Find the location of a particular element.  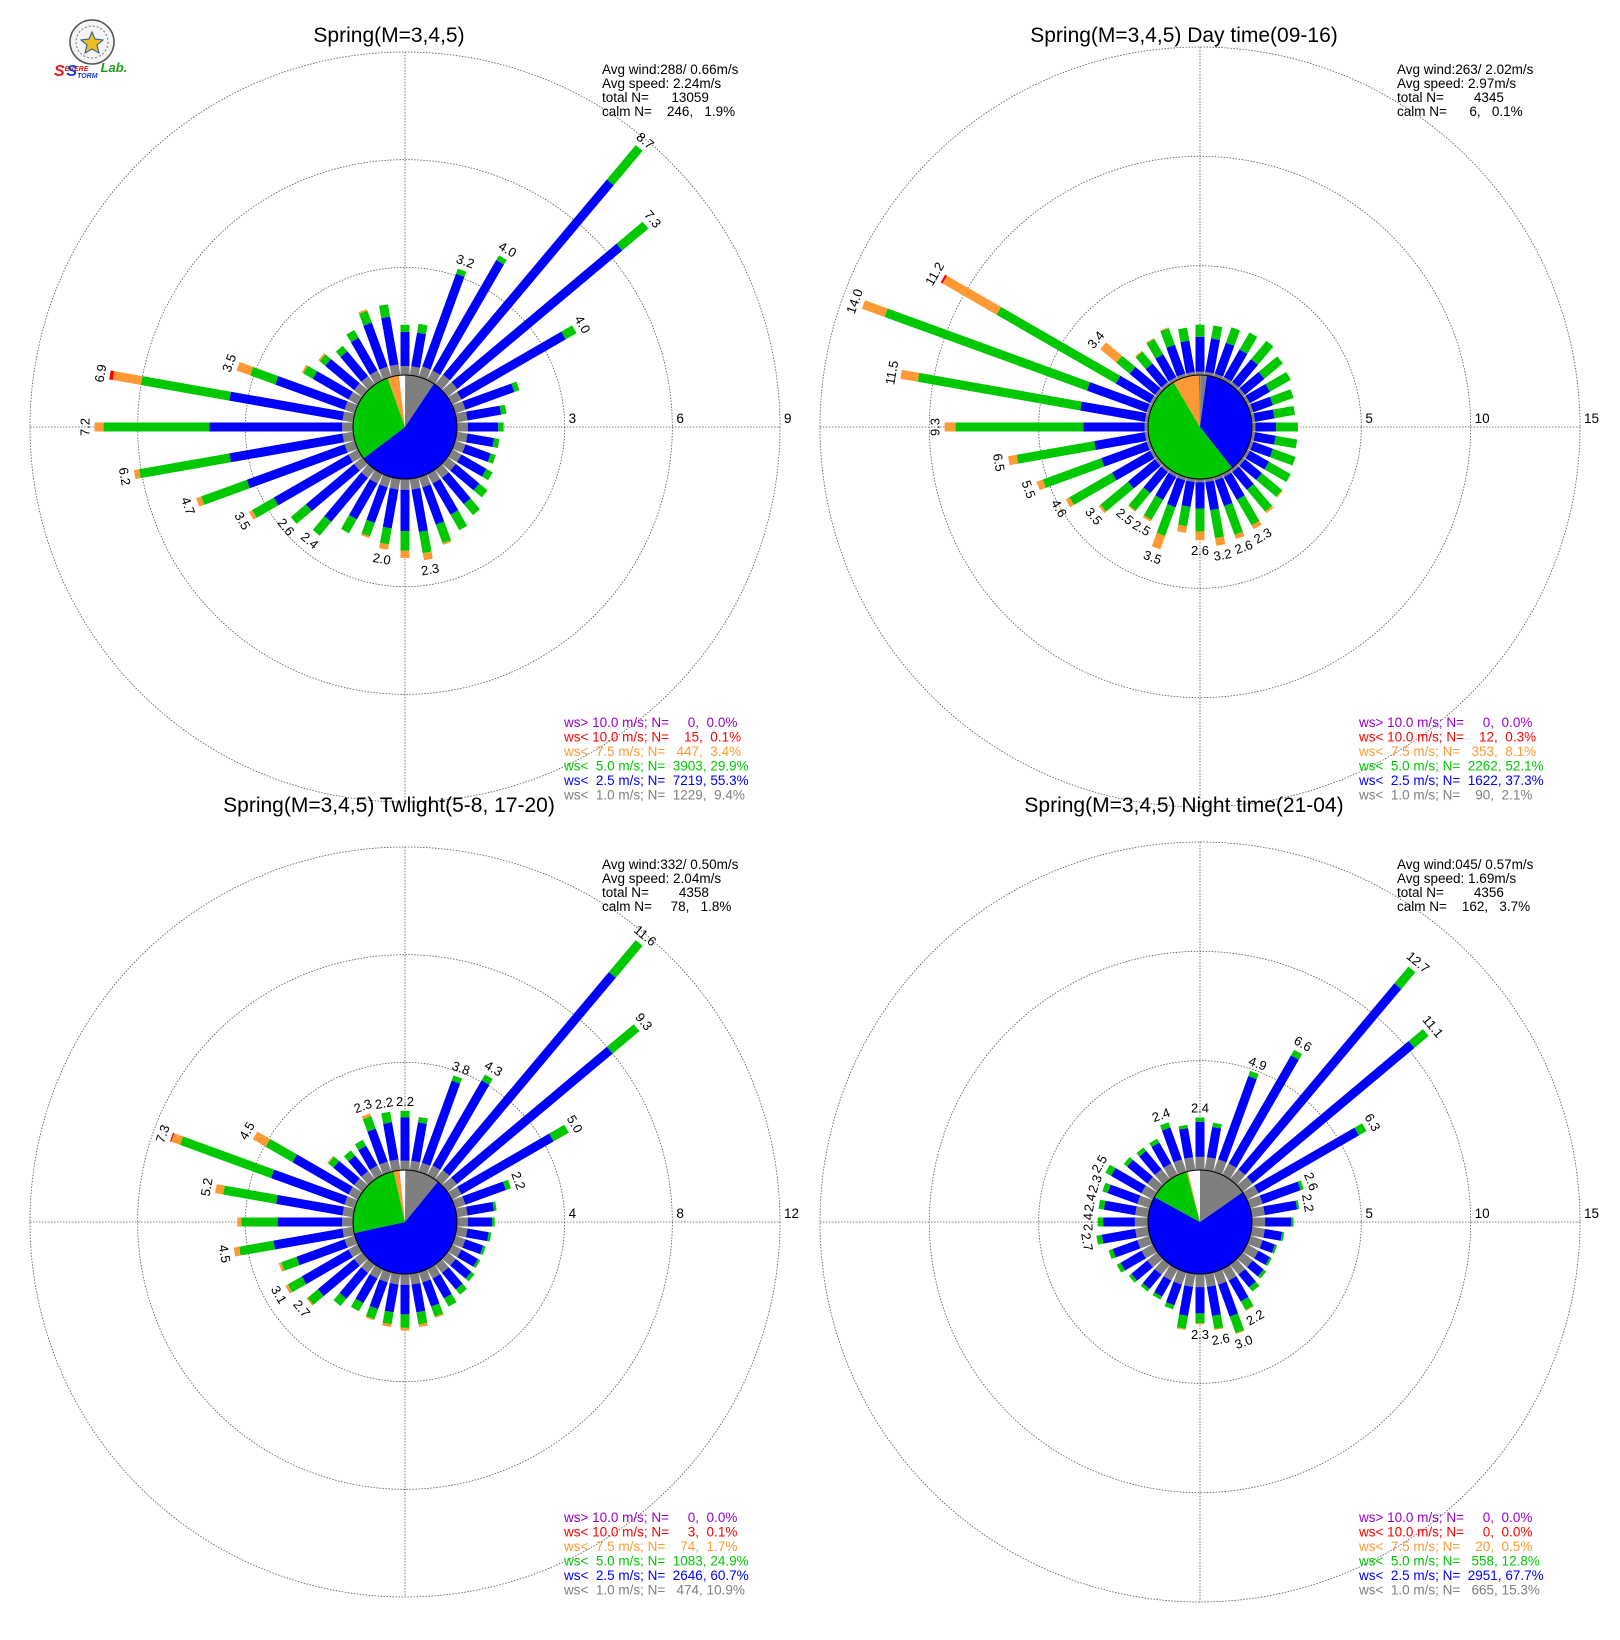

bar-value-label: 3.5 is located at coordinates (1153, 557).